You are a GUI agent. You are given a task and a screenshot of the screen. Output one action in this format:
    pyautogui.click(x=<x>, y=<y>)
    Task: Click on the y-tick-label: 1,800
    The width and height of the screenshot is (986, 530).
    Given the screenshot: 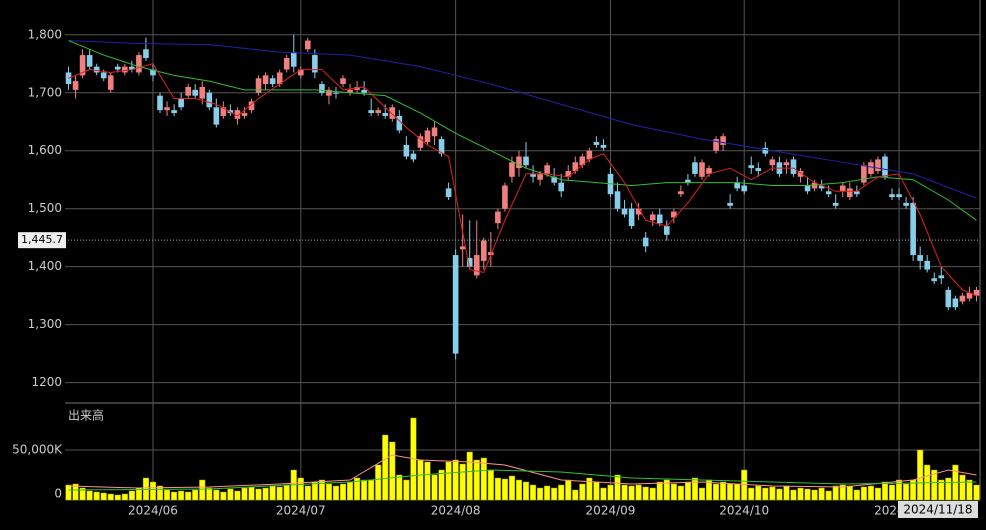 What is the action you would take?
    pyautogui.click(x=45, y=34)
    